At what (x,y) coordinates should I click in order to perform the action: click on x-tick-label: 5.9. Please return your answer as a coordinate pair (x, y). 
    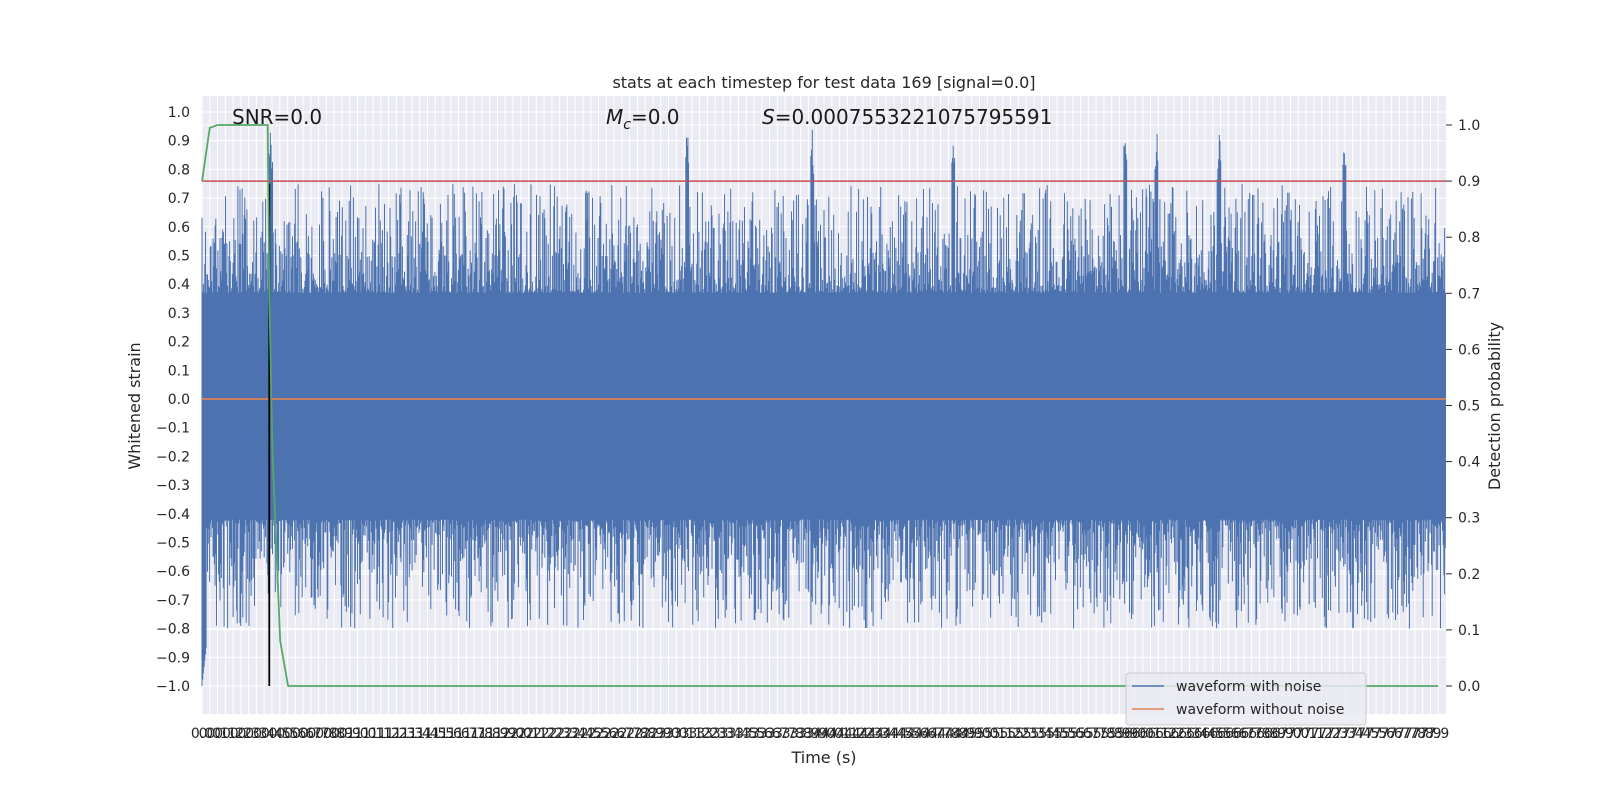
    Looking at the image, I should click on (1127, 734).